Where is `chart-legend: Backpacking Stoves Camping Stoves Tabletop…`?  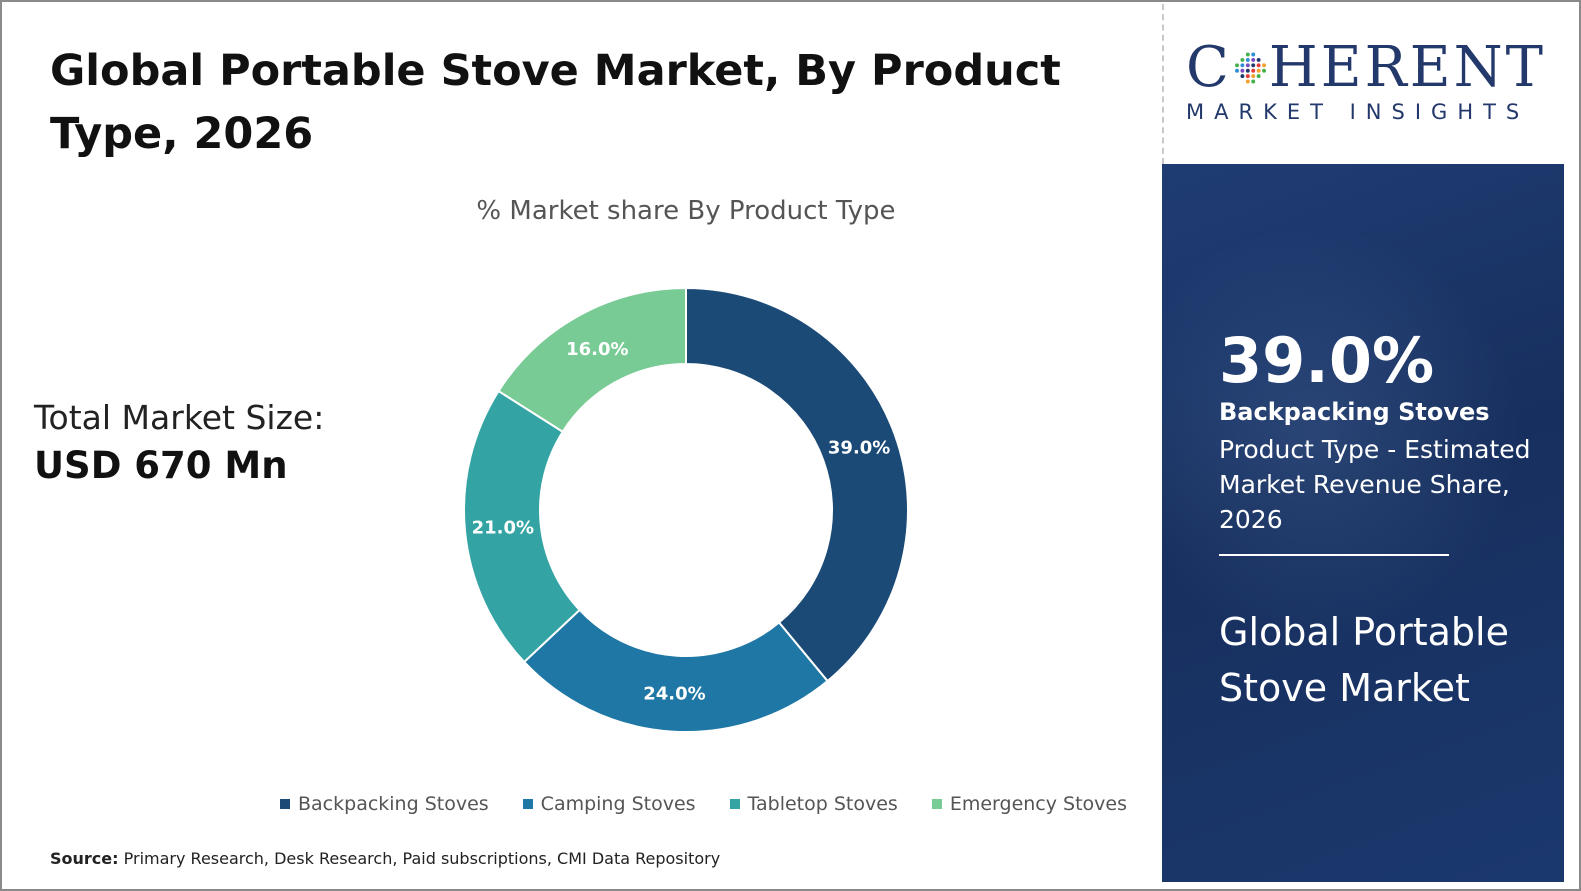
chart-legend: Backpacking Stoves Camping Stoves Tabletop… is located at coordinates (703, 804).